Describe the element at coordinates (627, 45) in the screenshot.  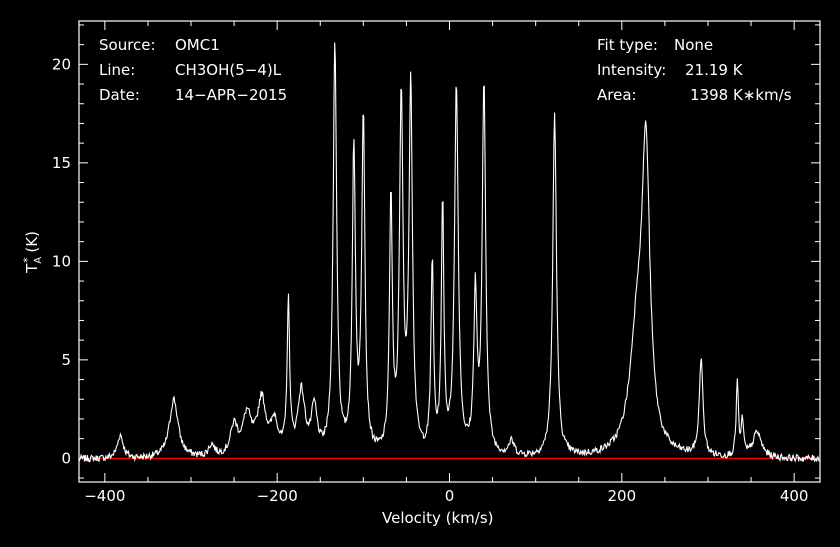
I see `fit-type-label: Fit type:` at that location.